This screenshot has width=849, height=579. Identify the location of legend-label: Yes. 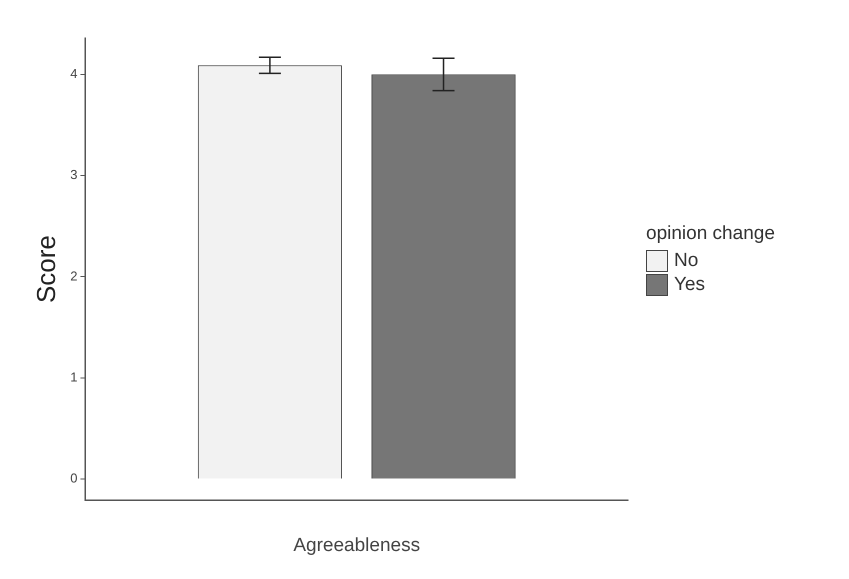
(689, 285).